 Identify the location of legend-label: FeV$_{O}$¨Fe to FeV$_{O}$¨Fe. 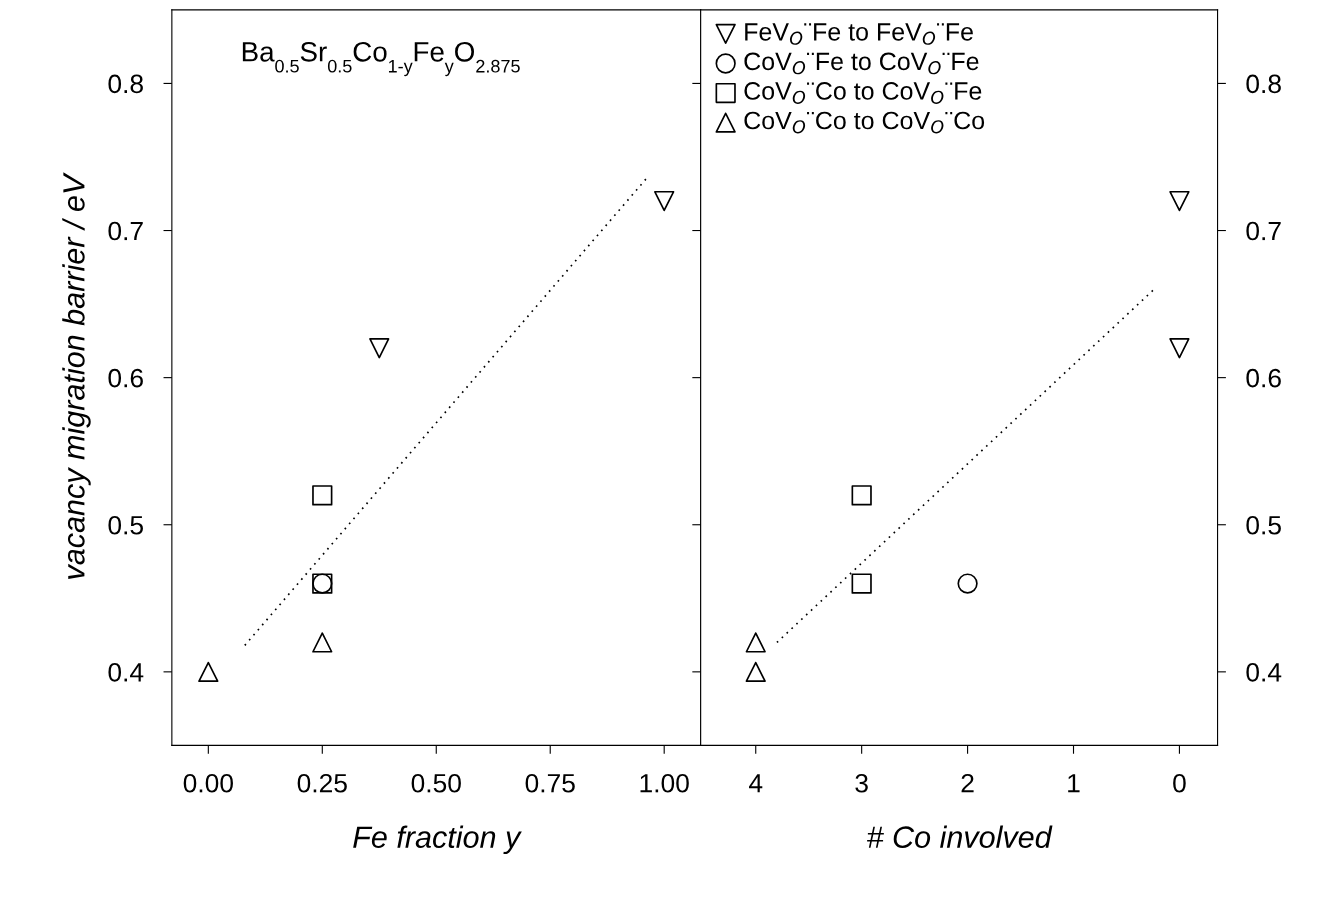
(859, 34).